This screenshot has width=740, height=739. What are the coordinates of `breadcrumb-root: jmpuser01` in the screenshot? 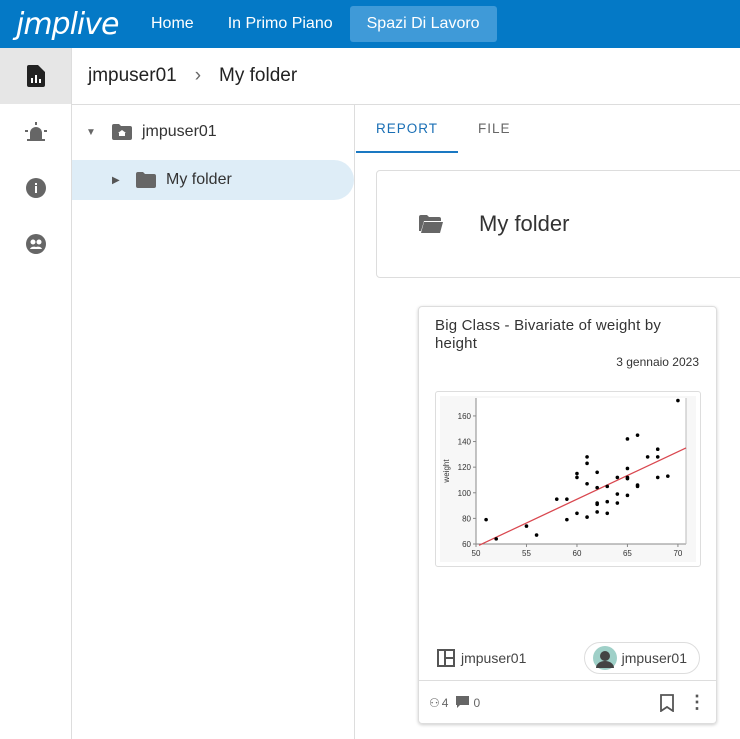 It's located at (132, 75).